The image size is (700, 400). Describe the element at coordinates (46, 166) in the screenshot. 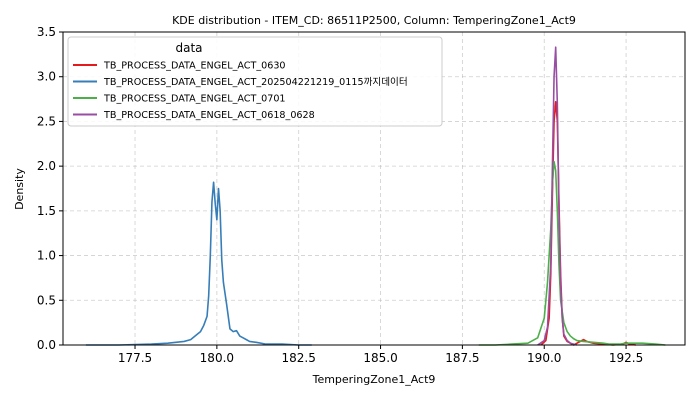

I see `y-tick-label: 2.0` at that location.